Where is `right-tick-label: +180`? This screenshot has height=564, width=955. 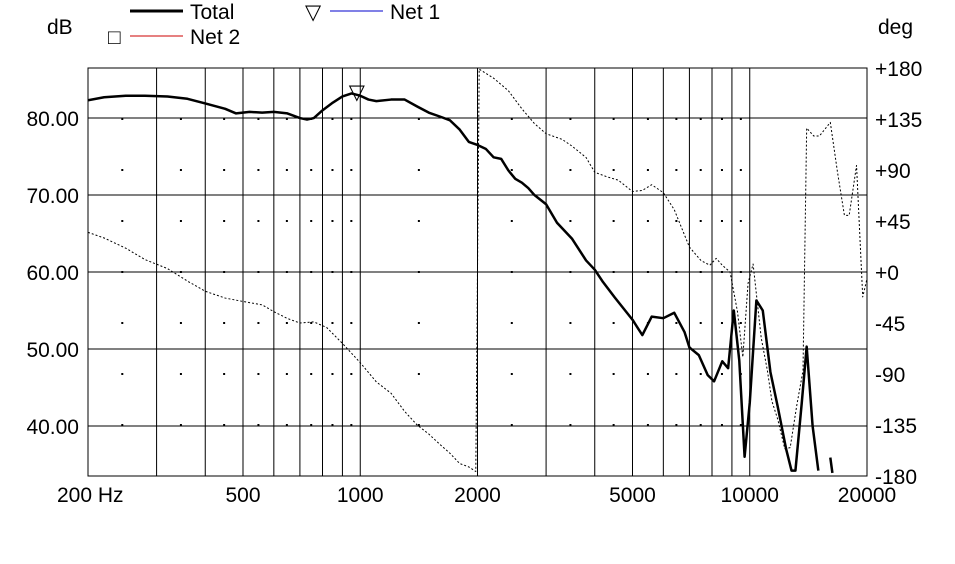 right-tick-label: +180 is located at coordinates (898, 69).